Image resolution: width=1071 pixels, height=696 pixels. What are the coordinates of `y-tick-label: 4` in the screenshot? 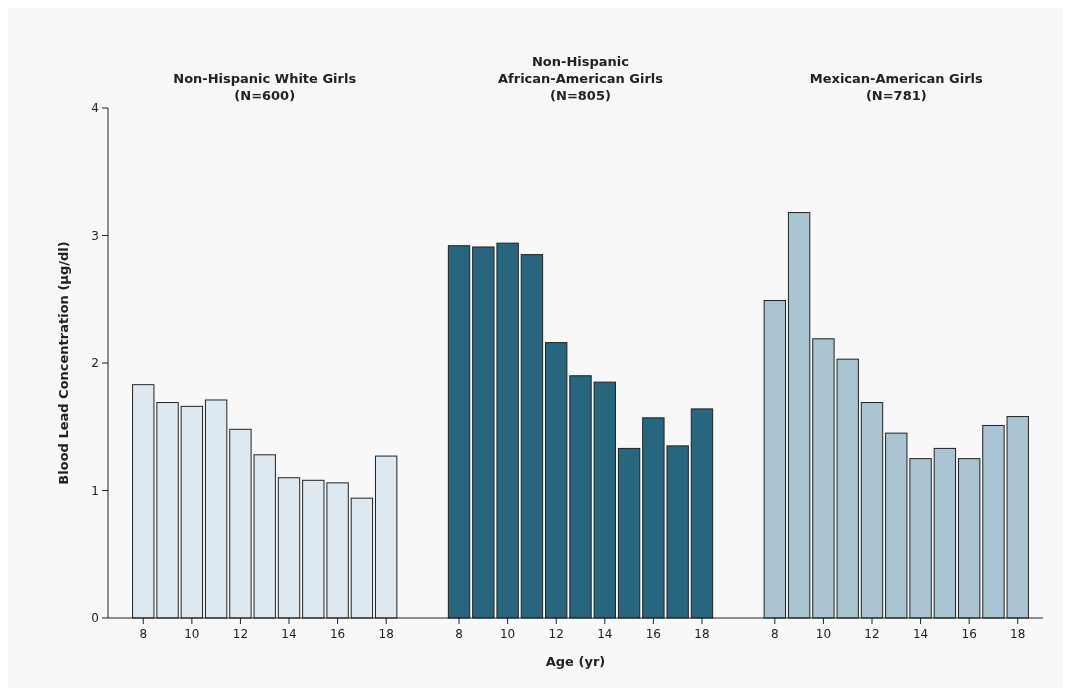 It's located at (95, 108).